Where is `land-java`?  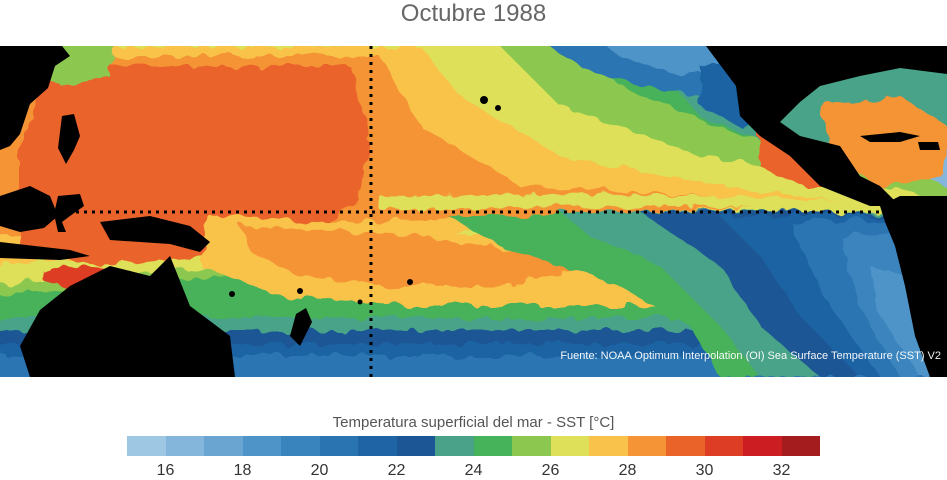 land-java is located at coordinates (45, 251).